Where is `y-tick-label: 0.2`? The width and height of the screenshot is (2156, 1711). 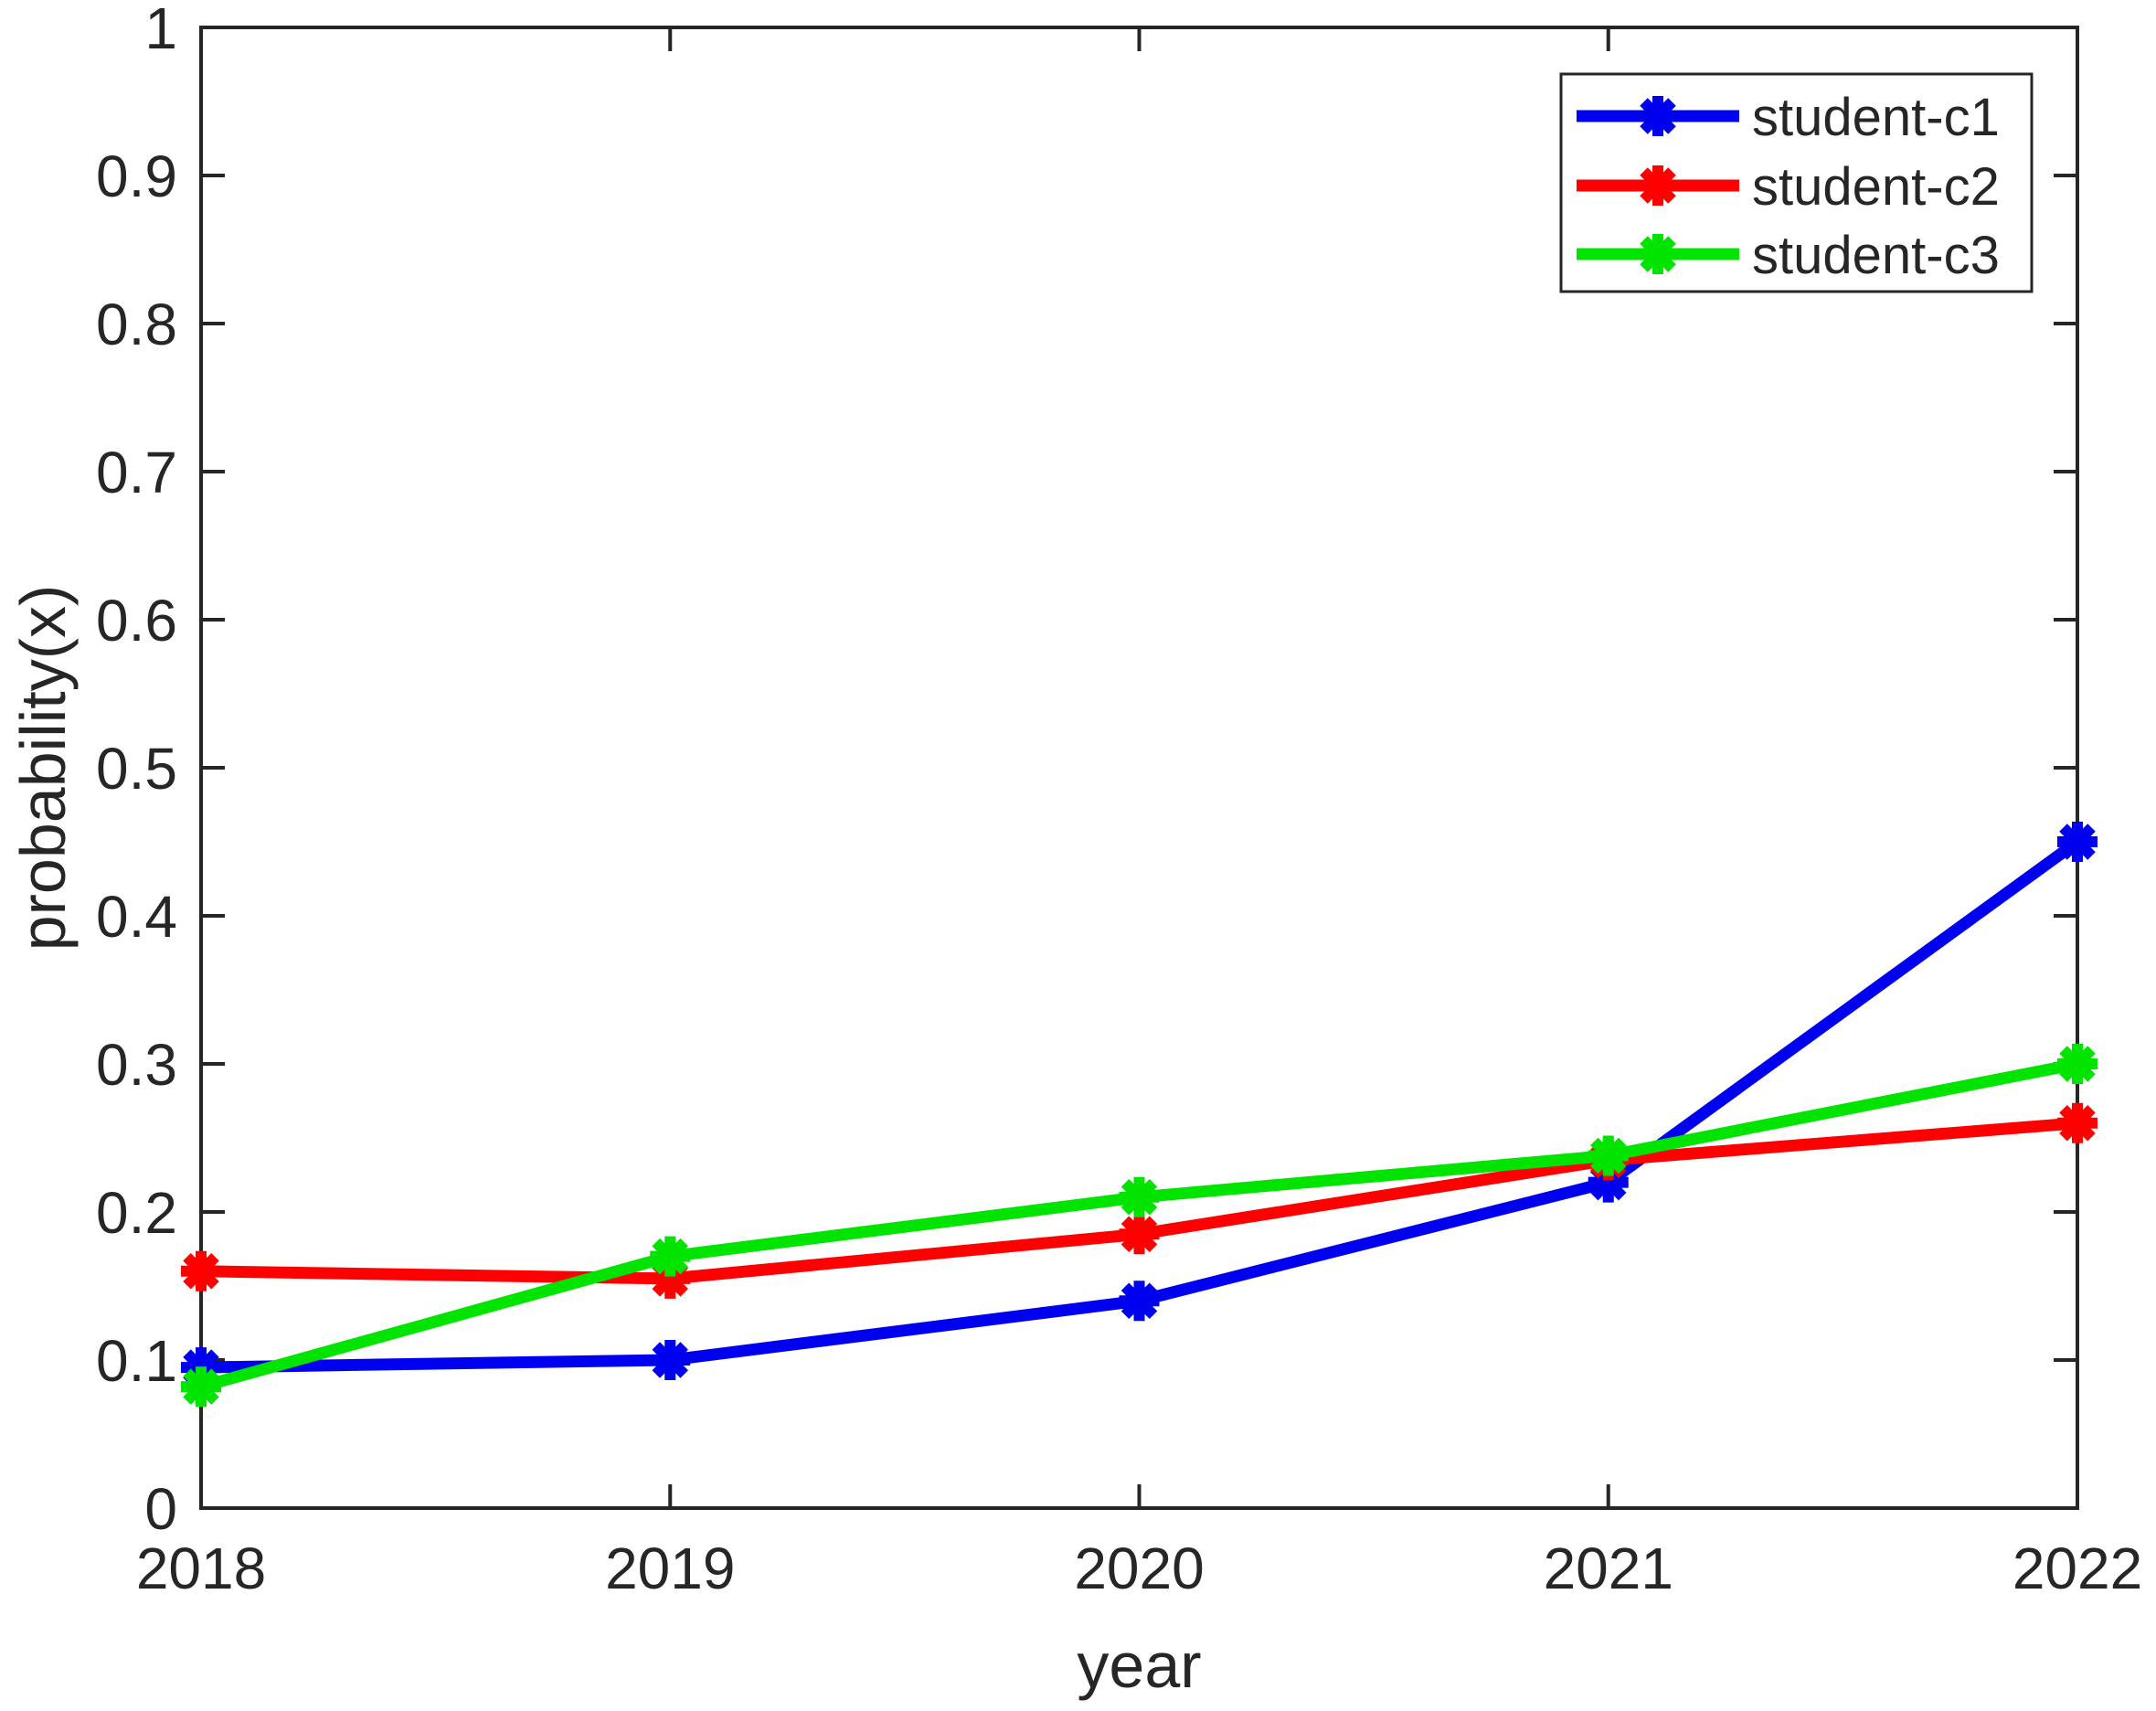
y-tick-label: 0.2 is located at coordinates (136, 1213).